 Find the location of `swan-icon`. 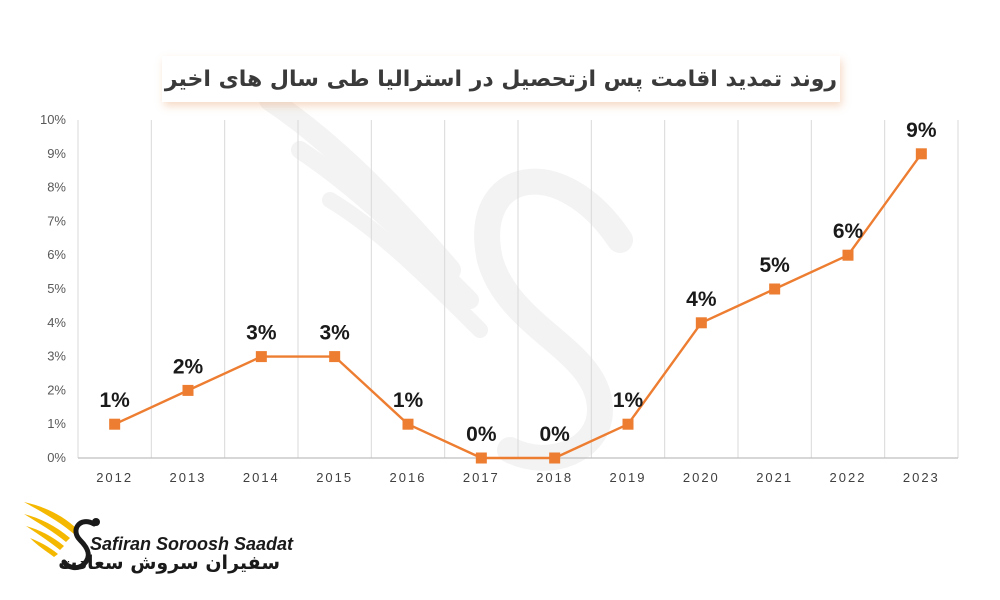

swan-icon is located at coordinates (79, 545).